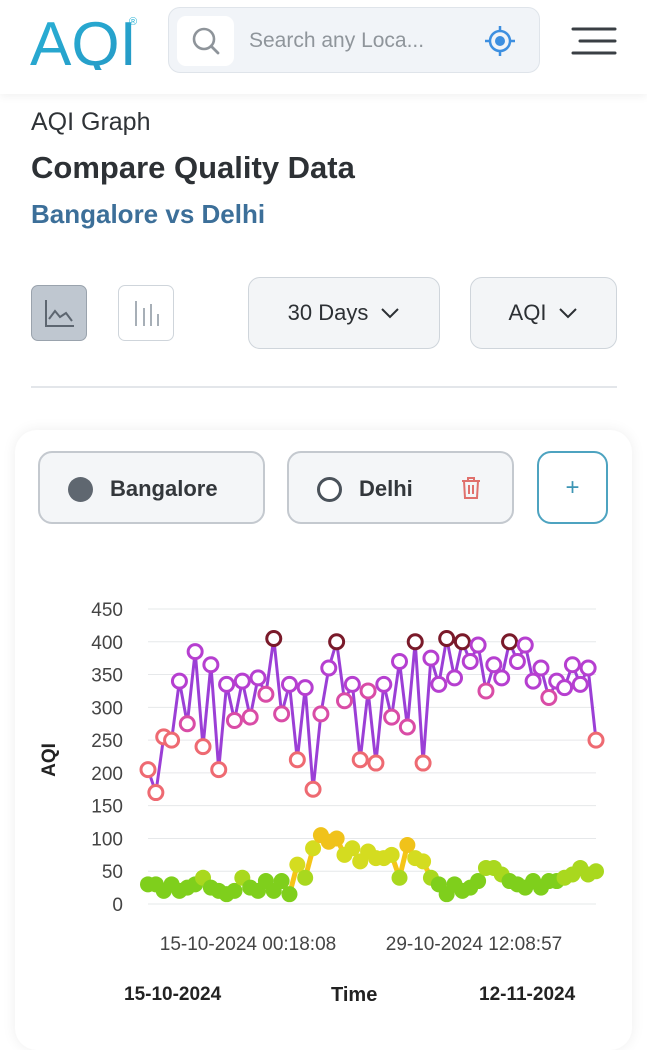 The width and height of the screenshot is (647, 1050). Describe the element at coordinates (80, 489) in the screenshot. I see `filled-dot-icon` at that location.